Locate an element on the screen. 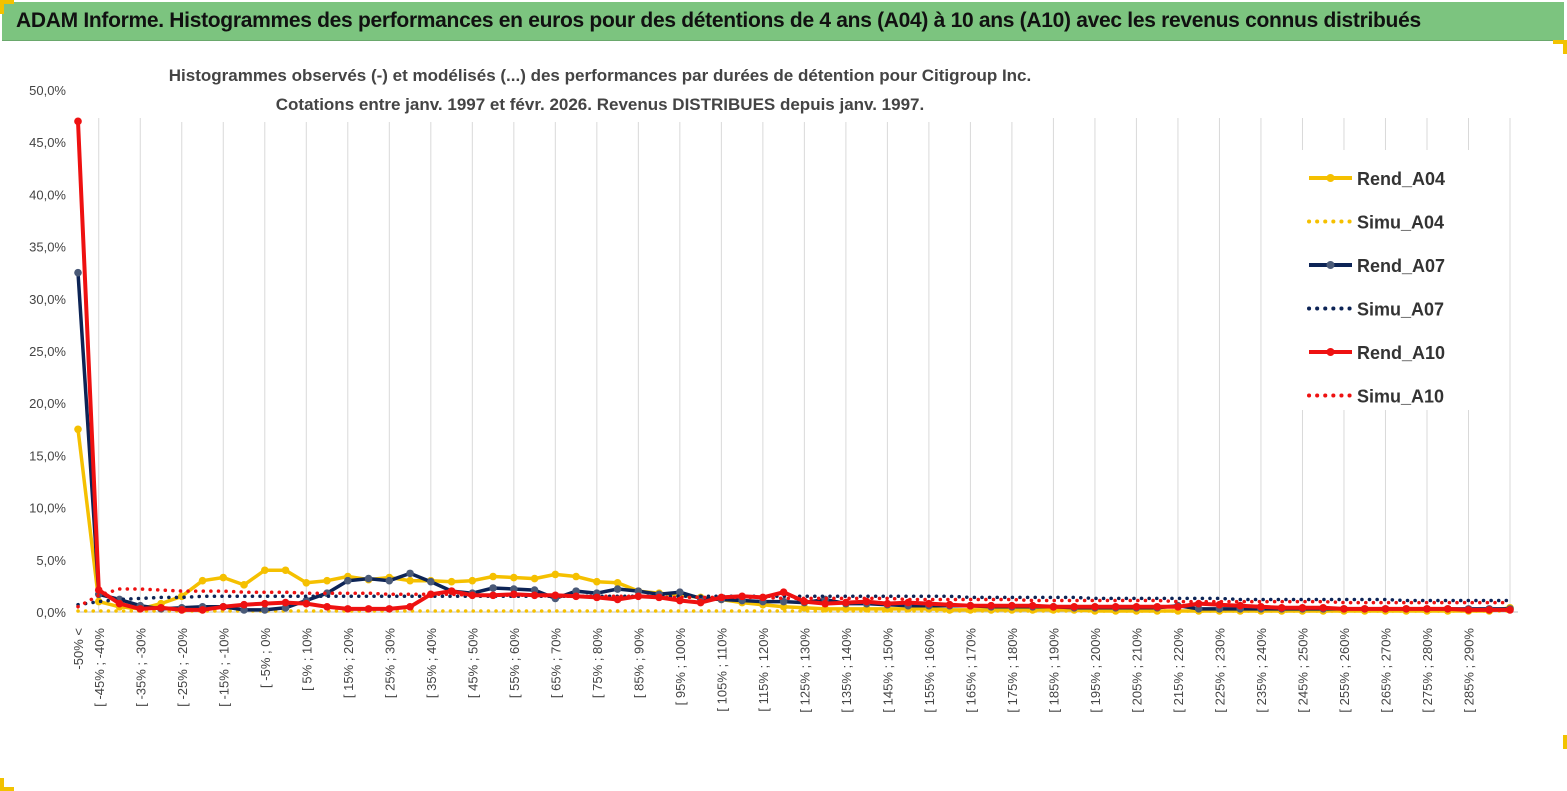 This screenshot has height=791, width=1567. legend-label: Rend_A04 is located at coordinates (1401, 179).